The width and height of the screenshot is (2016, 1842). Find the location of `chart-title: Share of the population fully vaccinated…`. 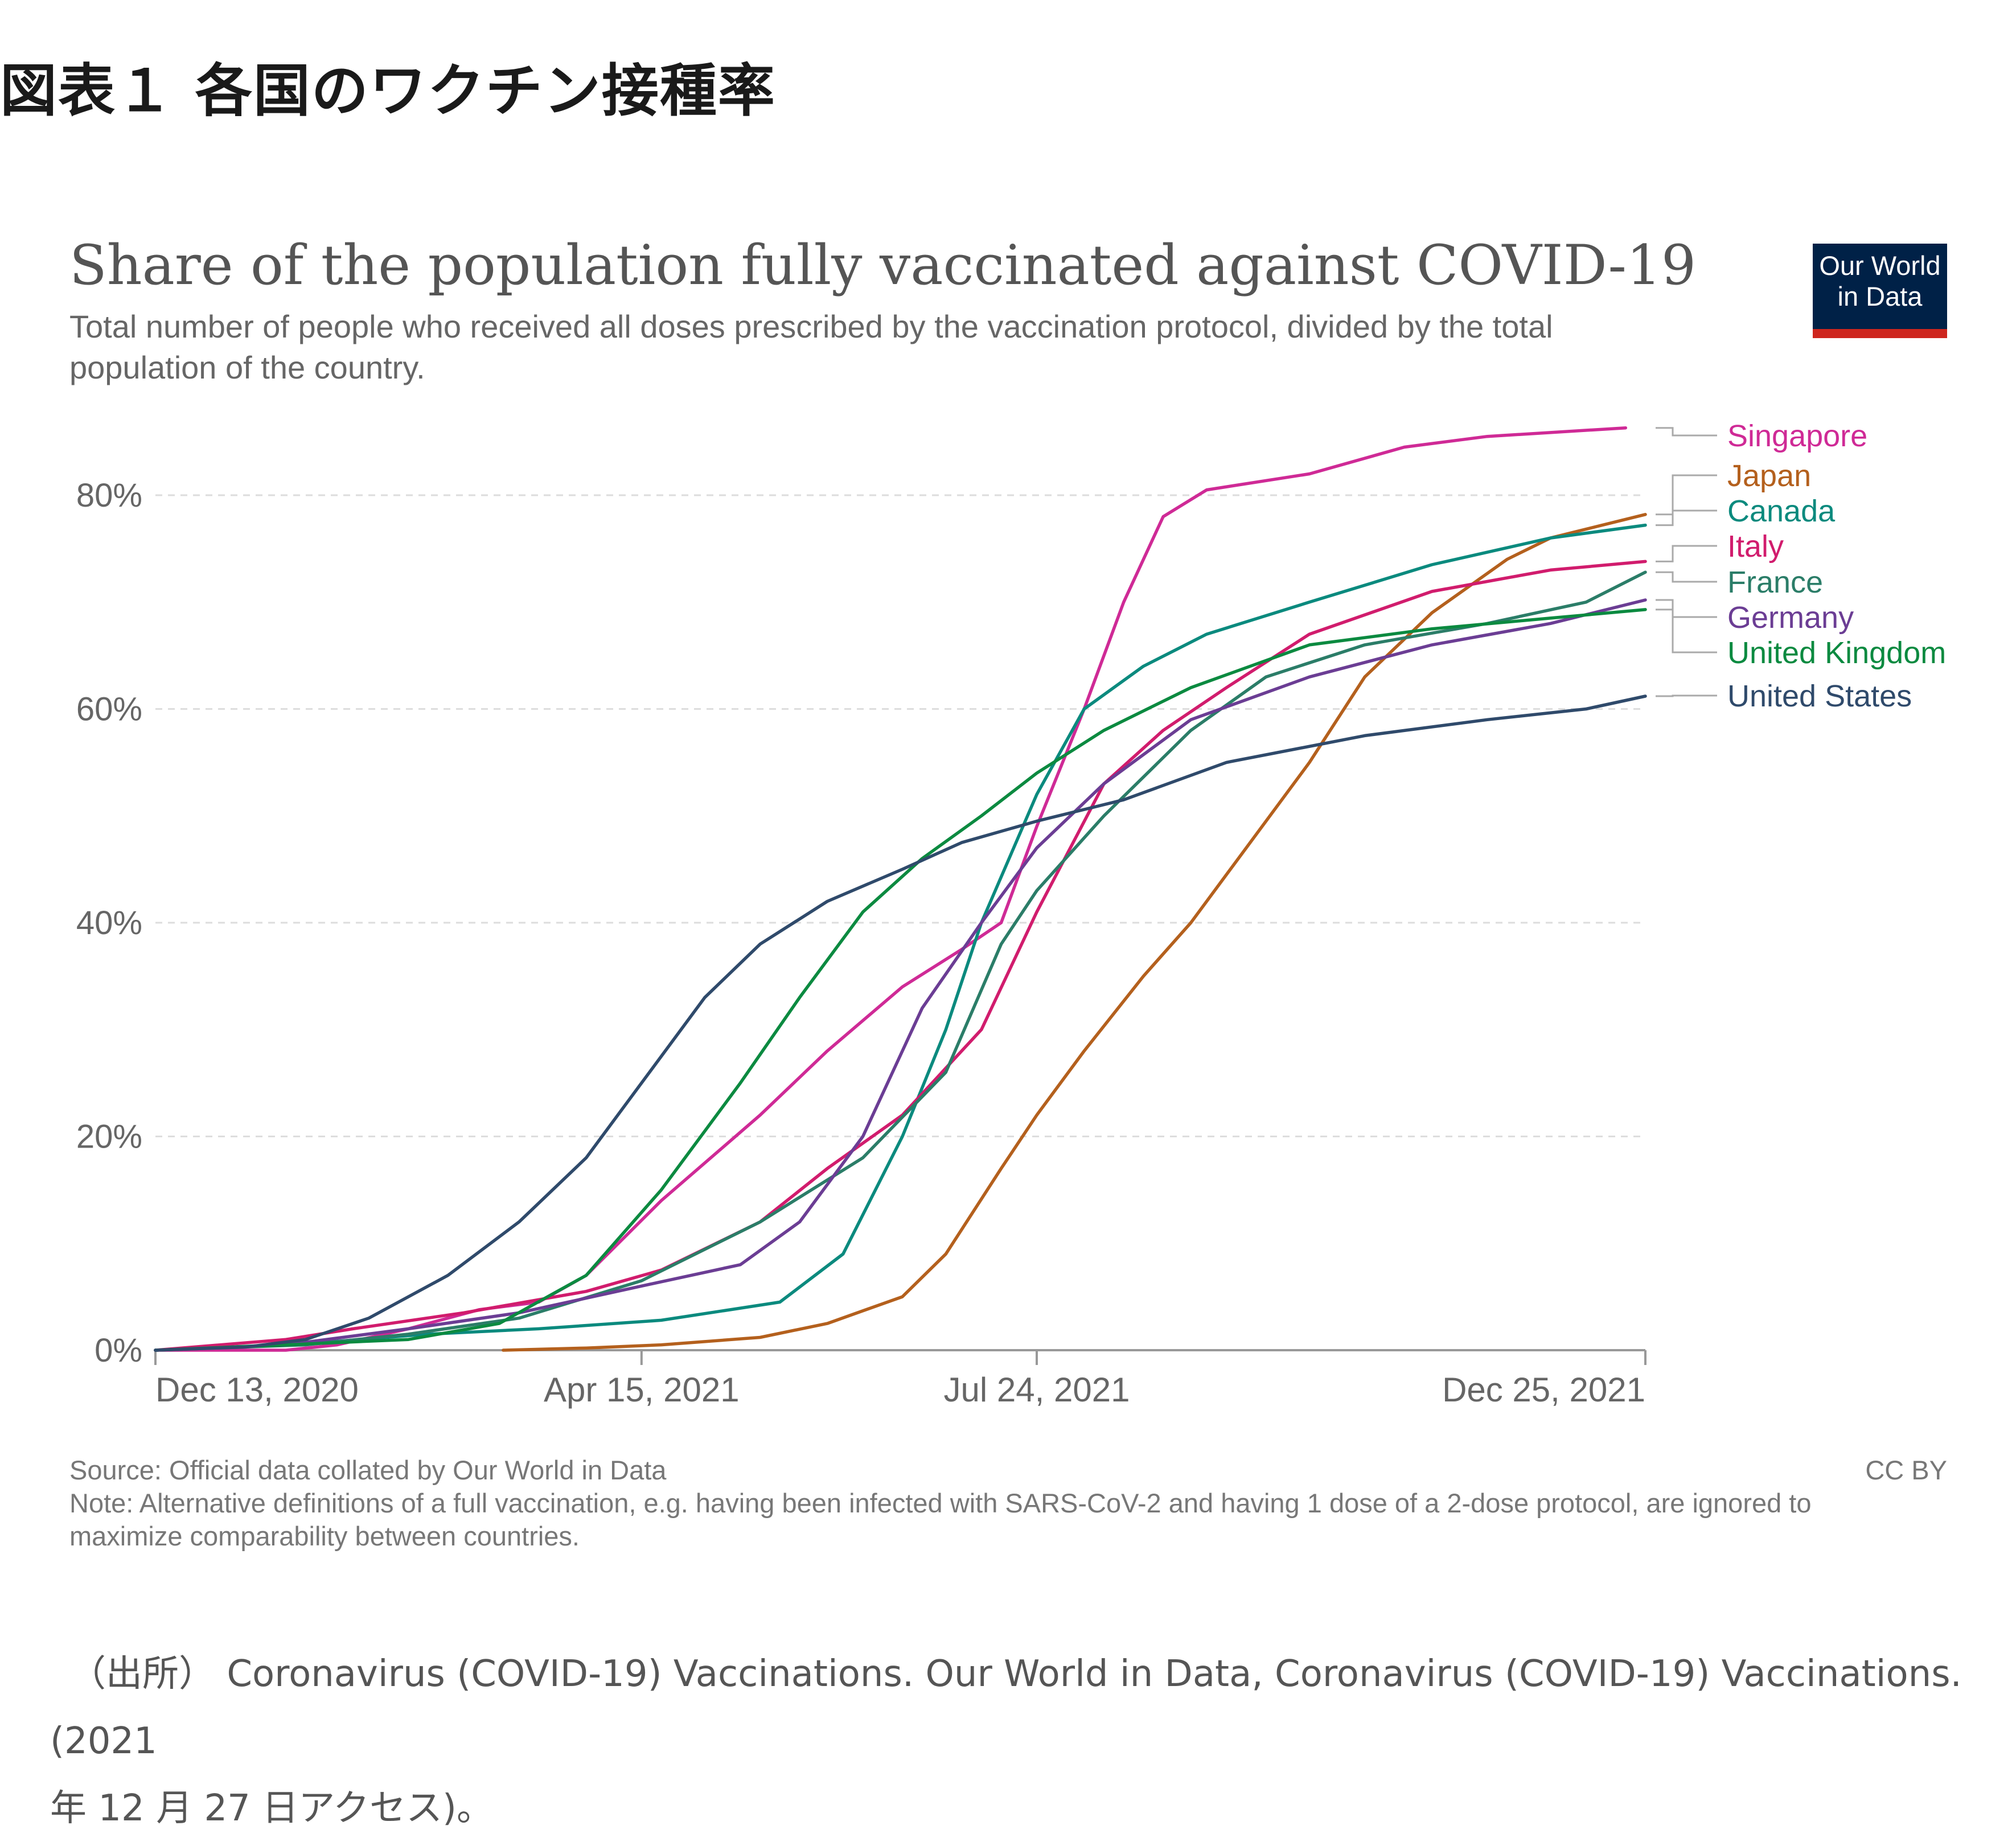

chart-title: Share of the population fully vaccinated… is located at coordinates (883, 265).